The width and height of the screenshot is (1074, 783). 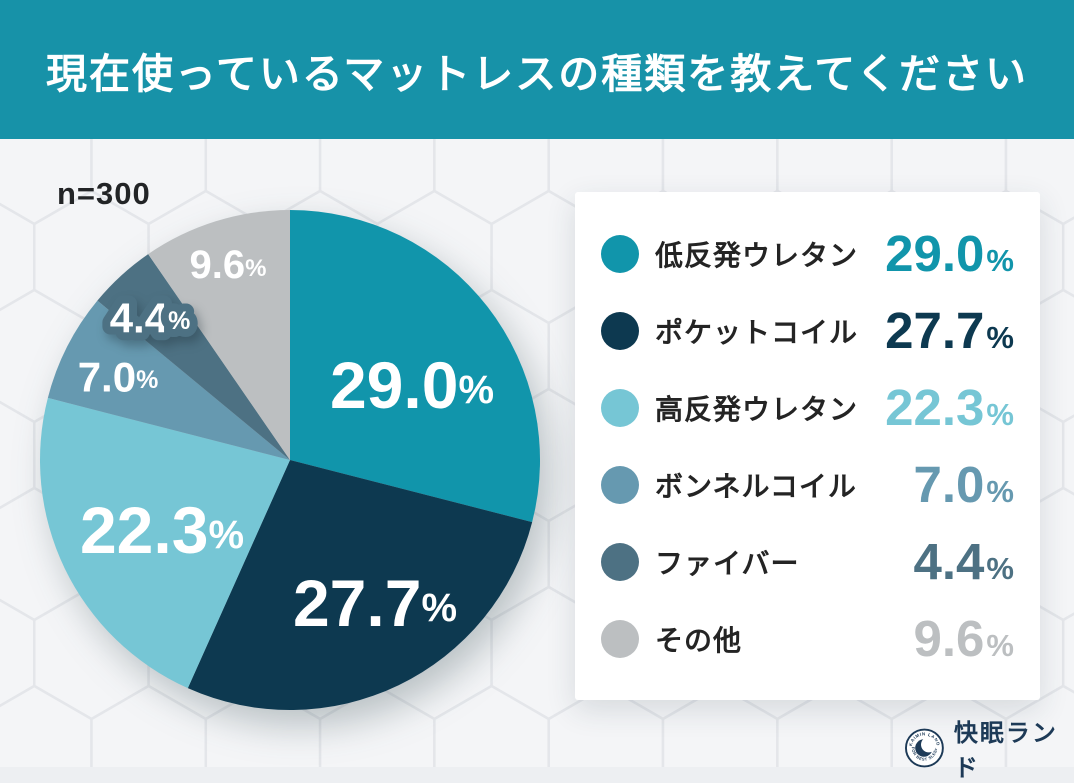 What do you see at coordinates (949, 330) in the screenshot?
I see `legend-item-value: 27.7%` at bounding box center [949, 330].